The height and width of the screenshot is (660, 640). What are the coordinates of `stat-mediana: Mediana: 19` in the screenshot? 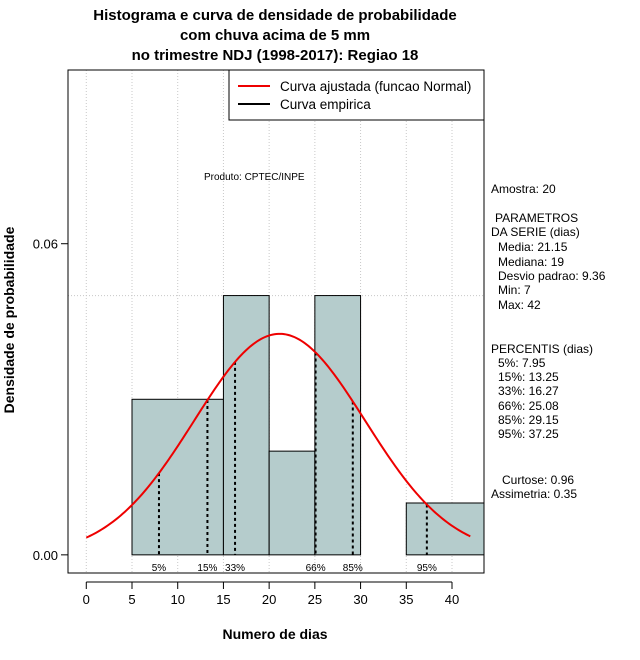 It's located at (531, 262).